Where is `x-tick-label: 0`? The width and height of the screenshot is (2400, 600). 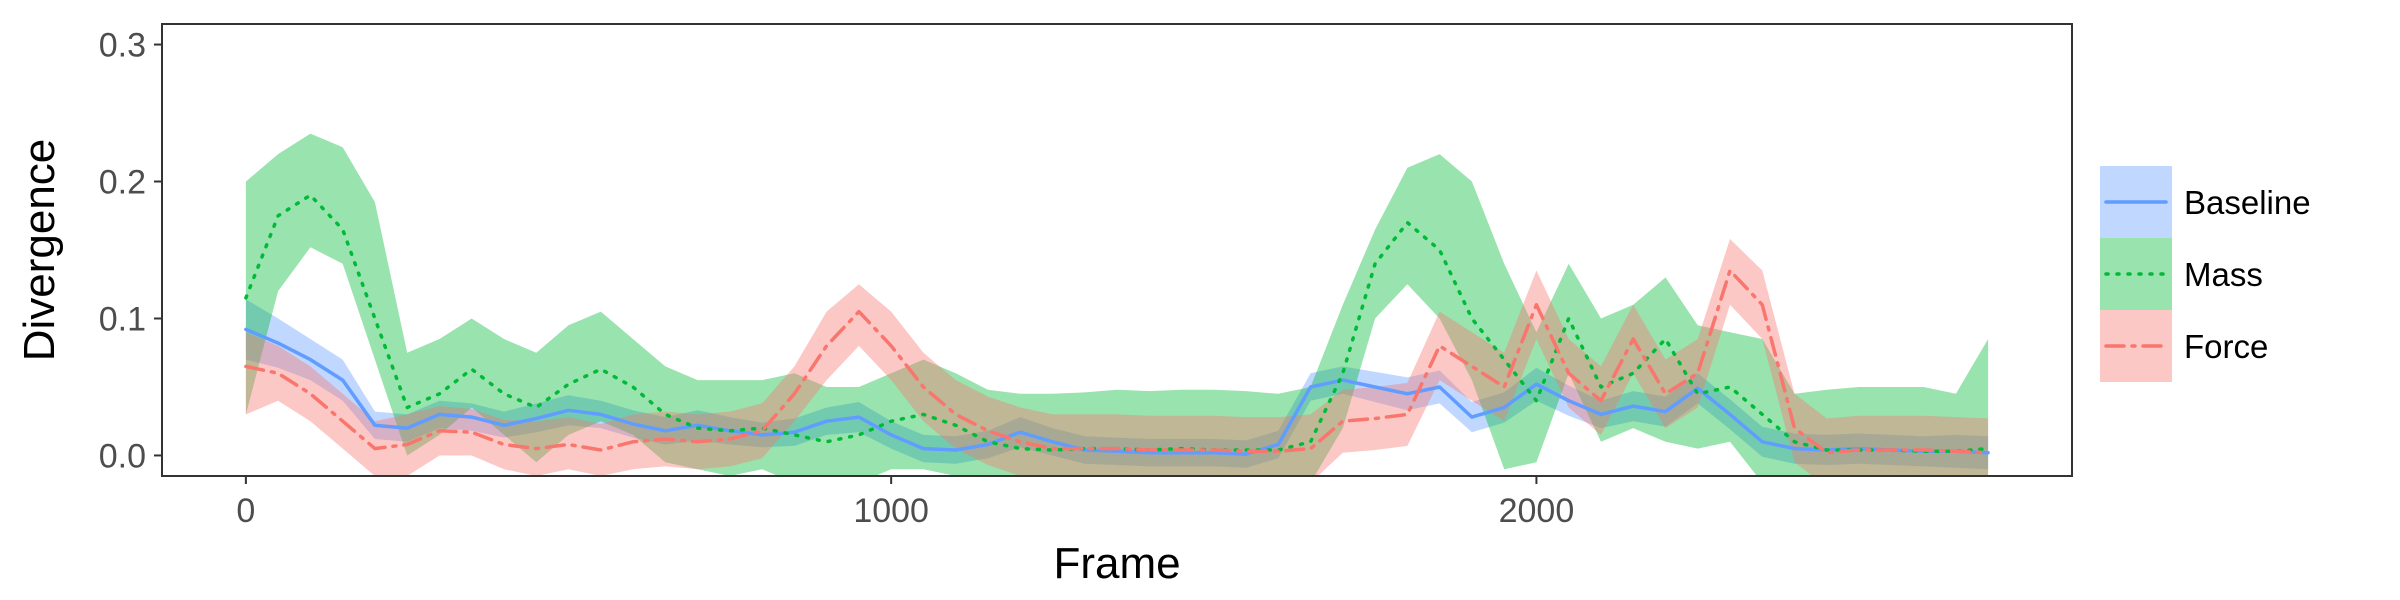 x-tick-label: 0 is located at coordinates (245, 511).